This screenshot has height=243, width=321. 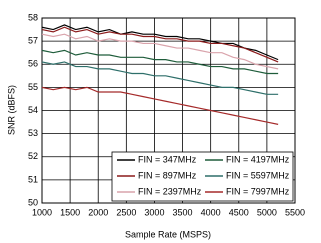 I want to click on x-tick-label: 1000, so click(x=42, y=212).